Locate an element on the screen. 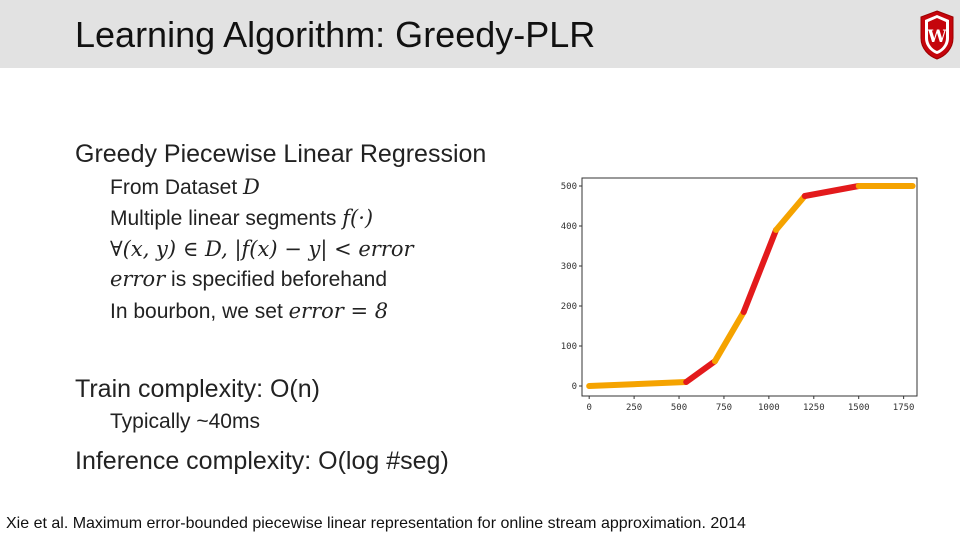 The image size is (960, 540). university-crest-icon: W is located at coordinates (937, 35).